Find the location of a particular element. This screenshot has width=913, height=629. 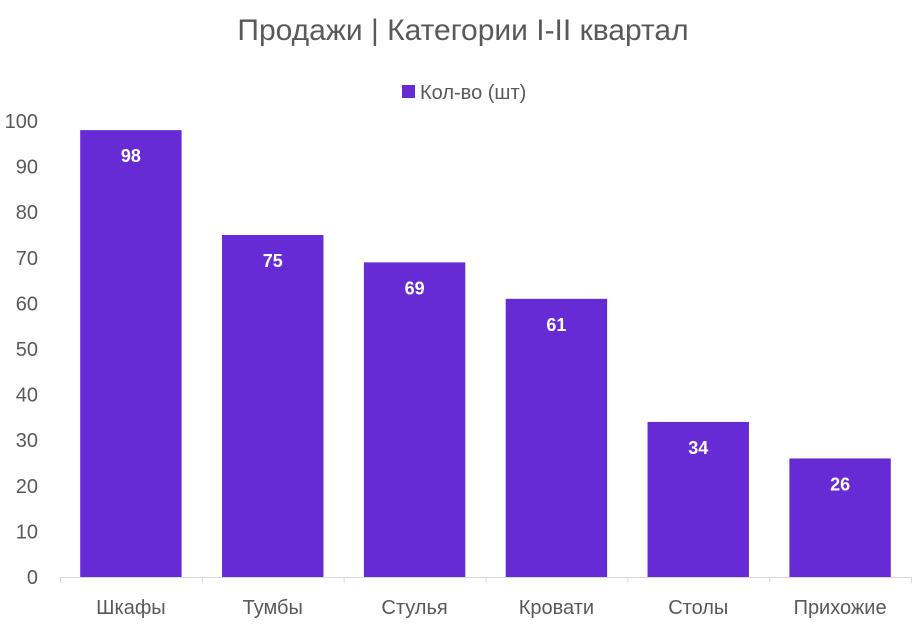

y-tick-label: 80 is located at coordinates (27, 213).